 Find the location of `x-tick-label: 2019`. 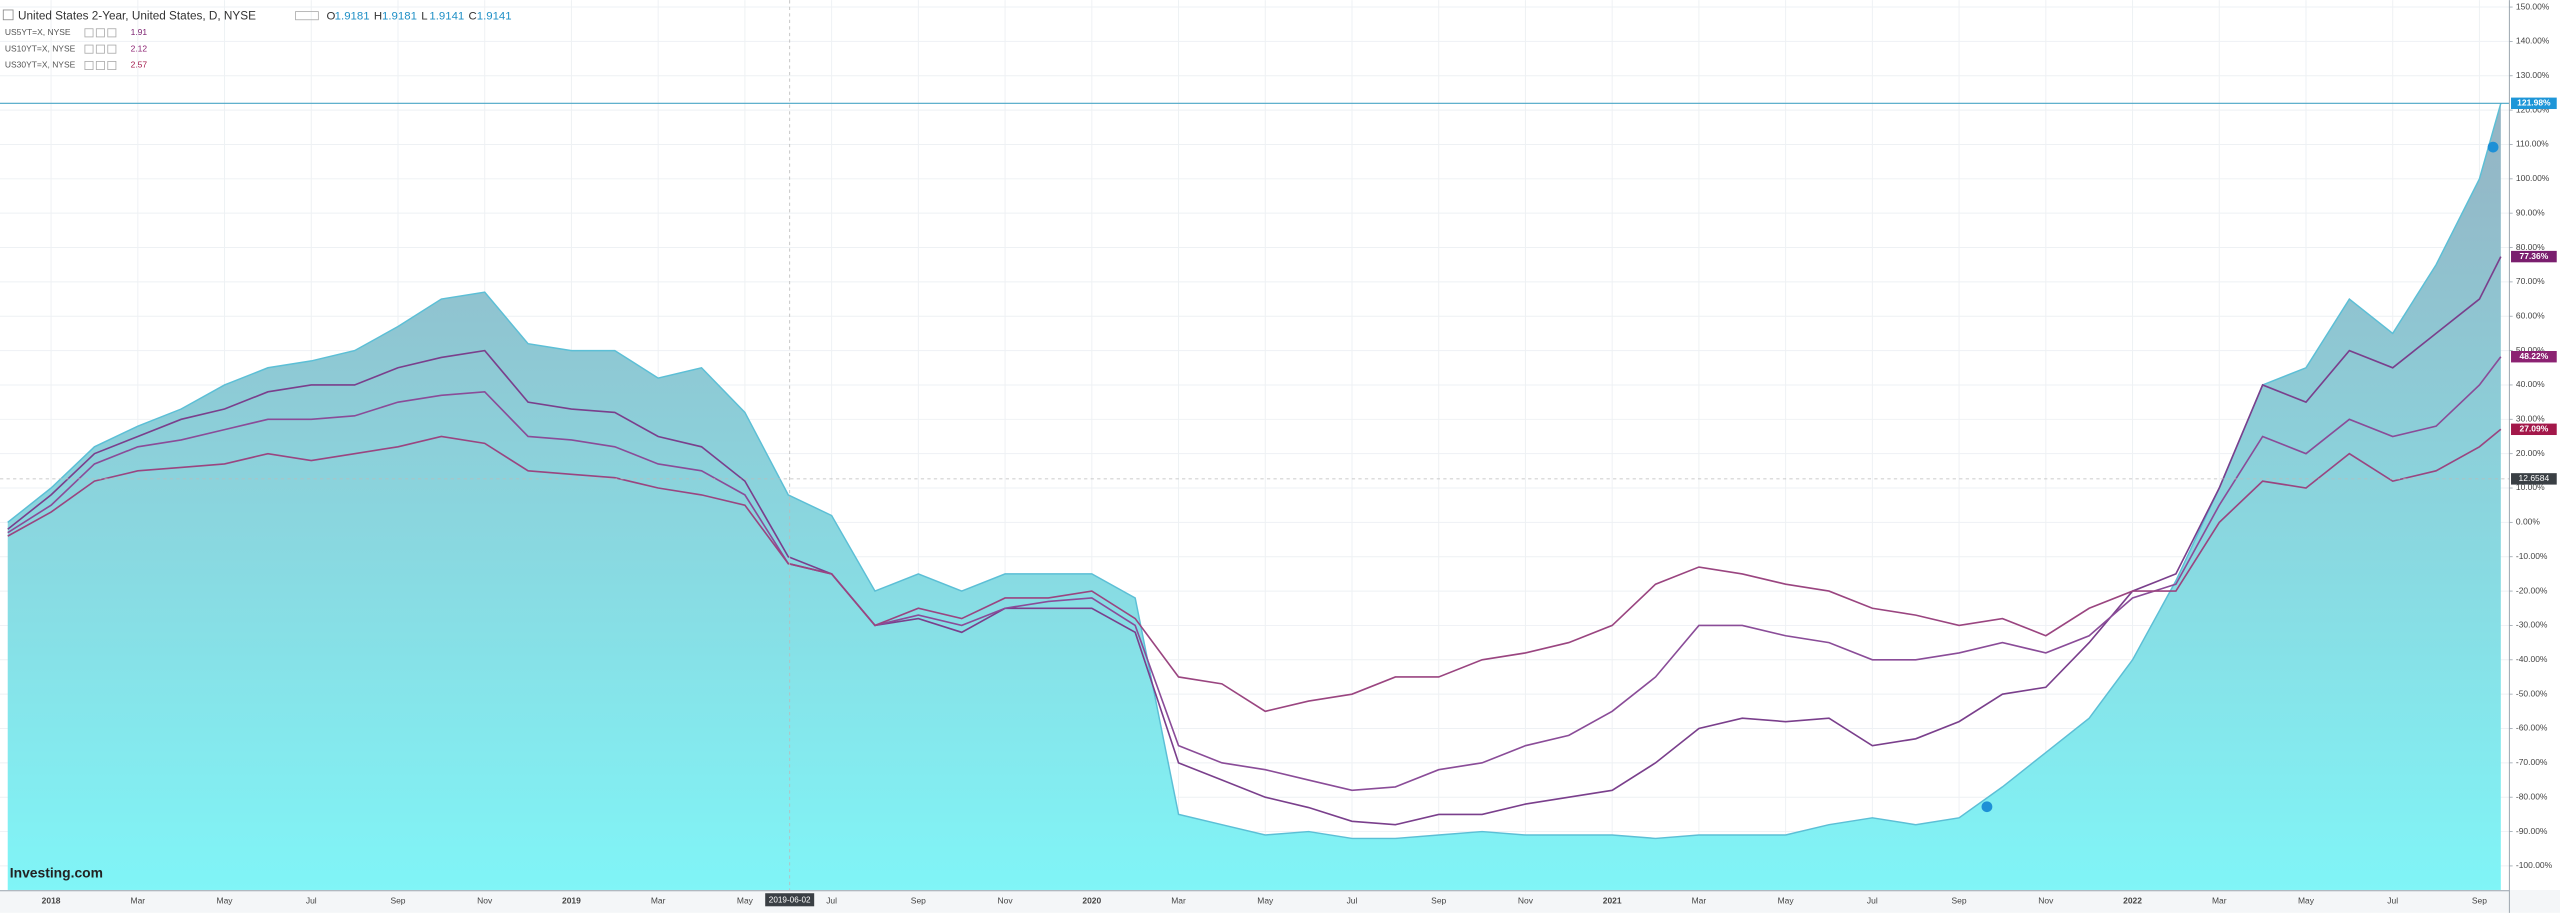

x-tick-label: 2019 is located at coordinates (571, 901).